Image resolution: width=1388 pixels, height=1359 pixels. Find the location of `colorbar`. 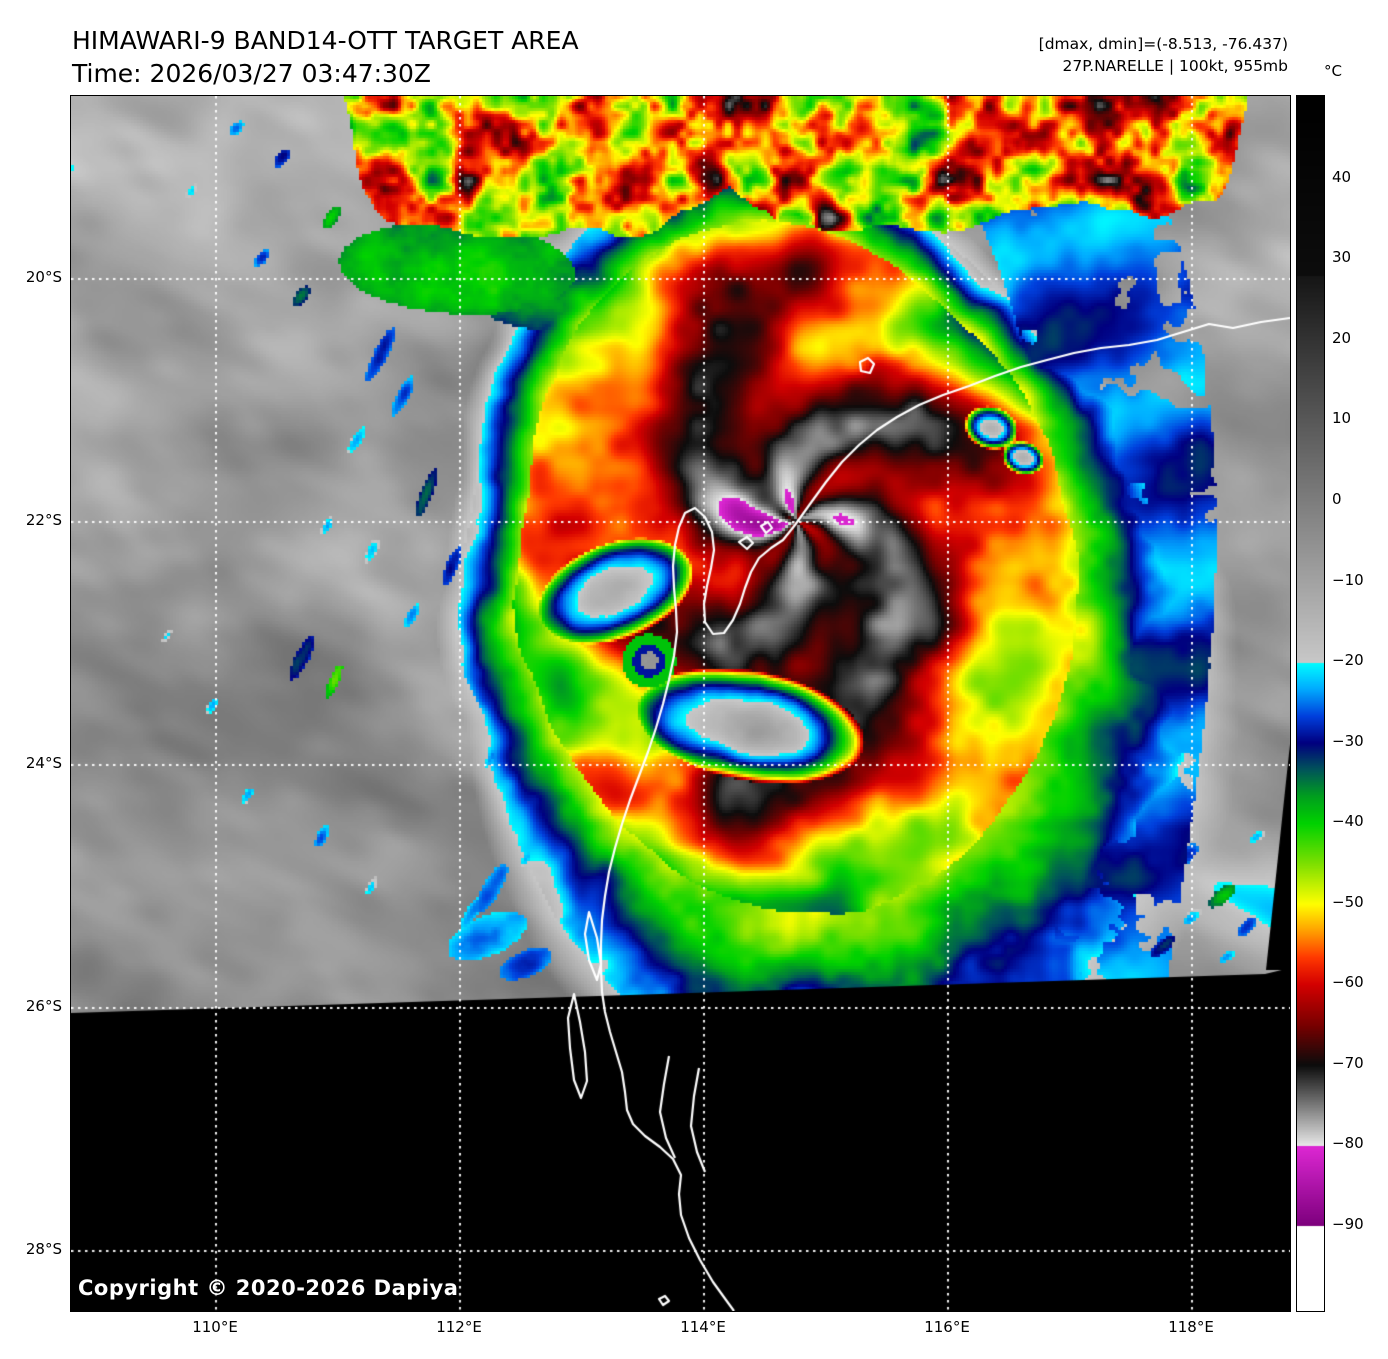

colorbar is located at coordinates (1310, 703).